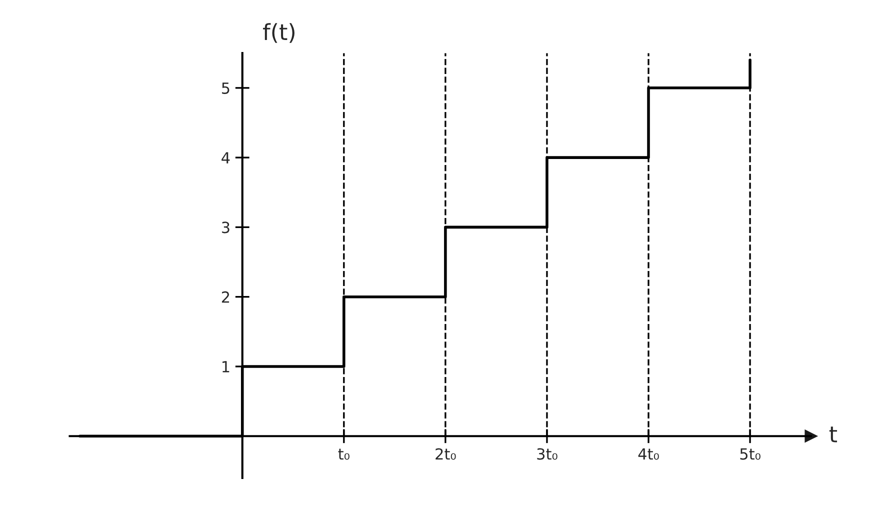 Image resolution: width=872 pixels, height=531 pixels. What do you see at coordinates (226, 297) in the screenshot?
I see `y-tick-label: 2` at bounding box center [226, 297].